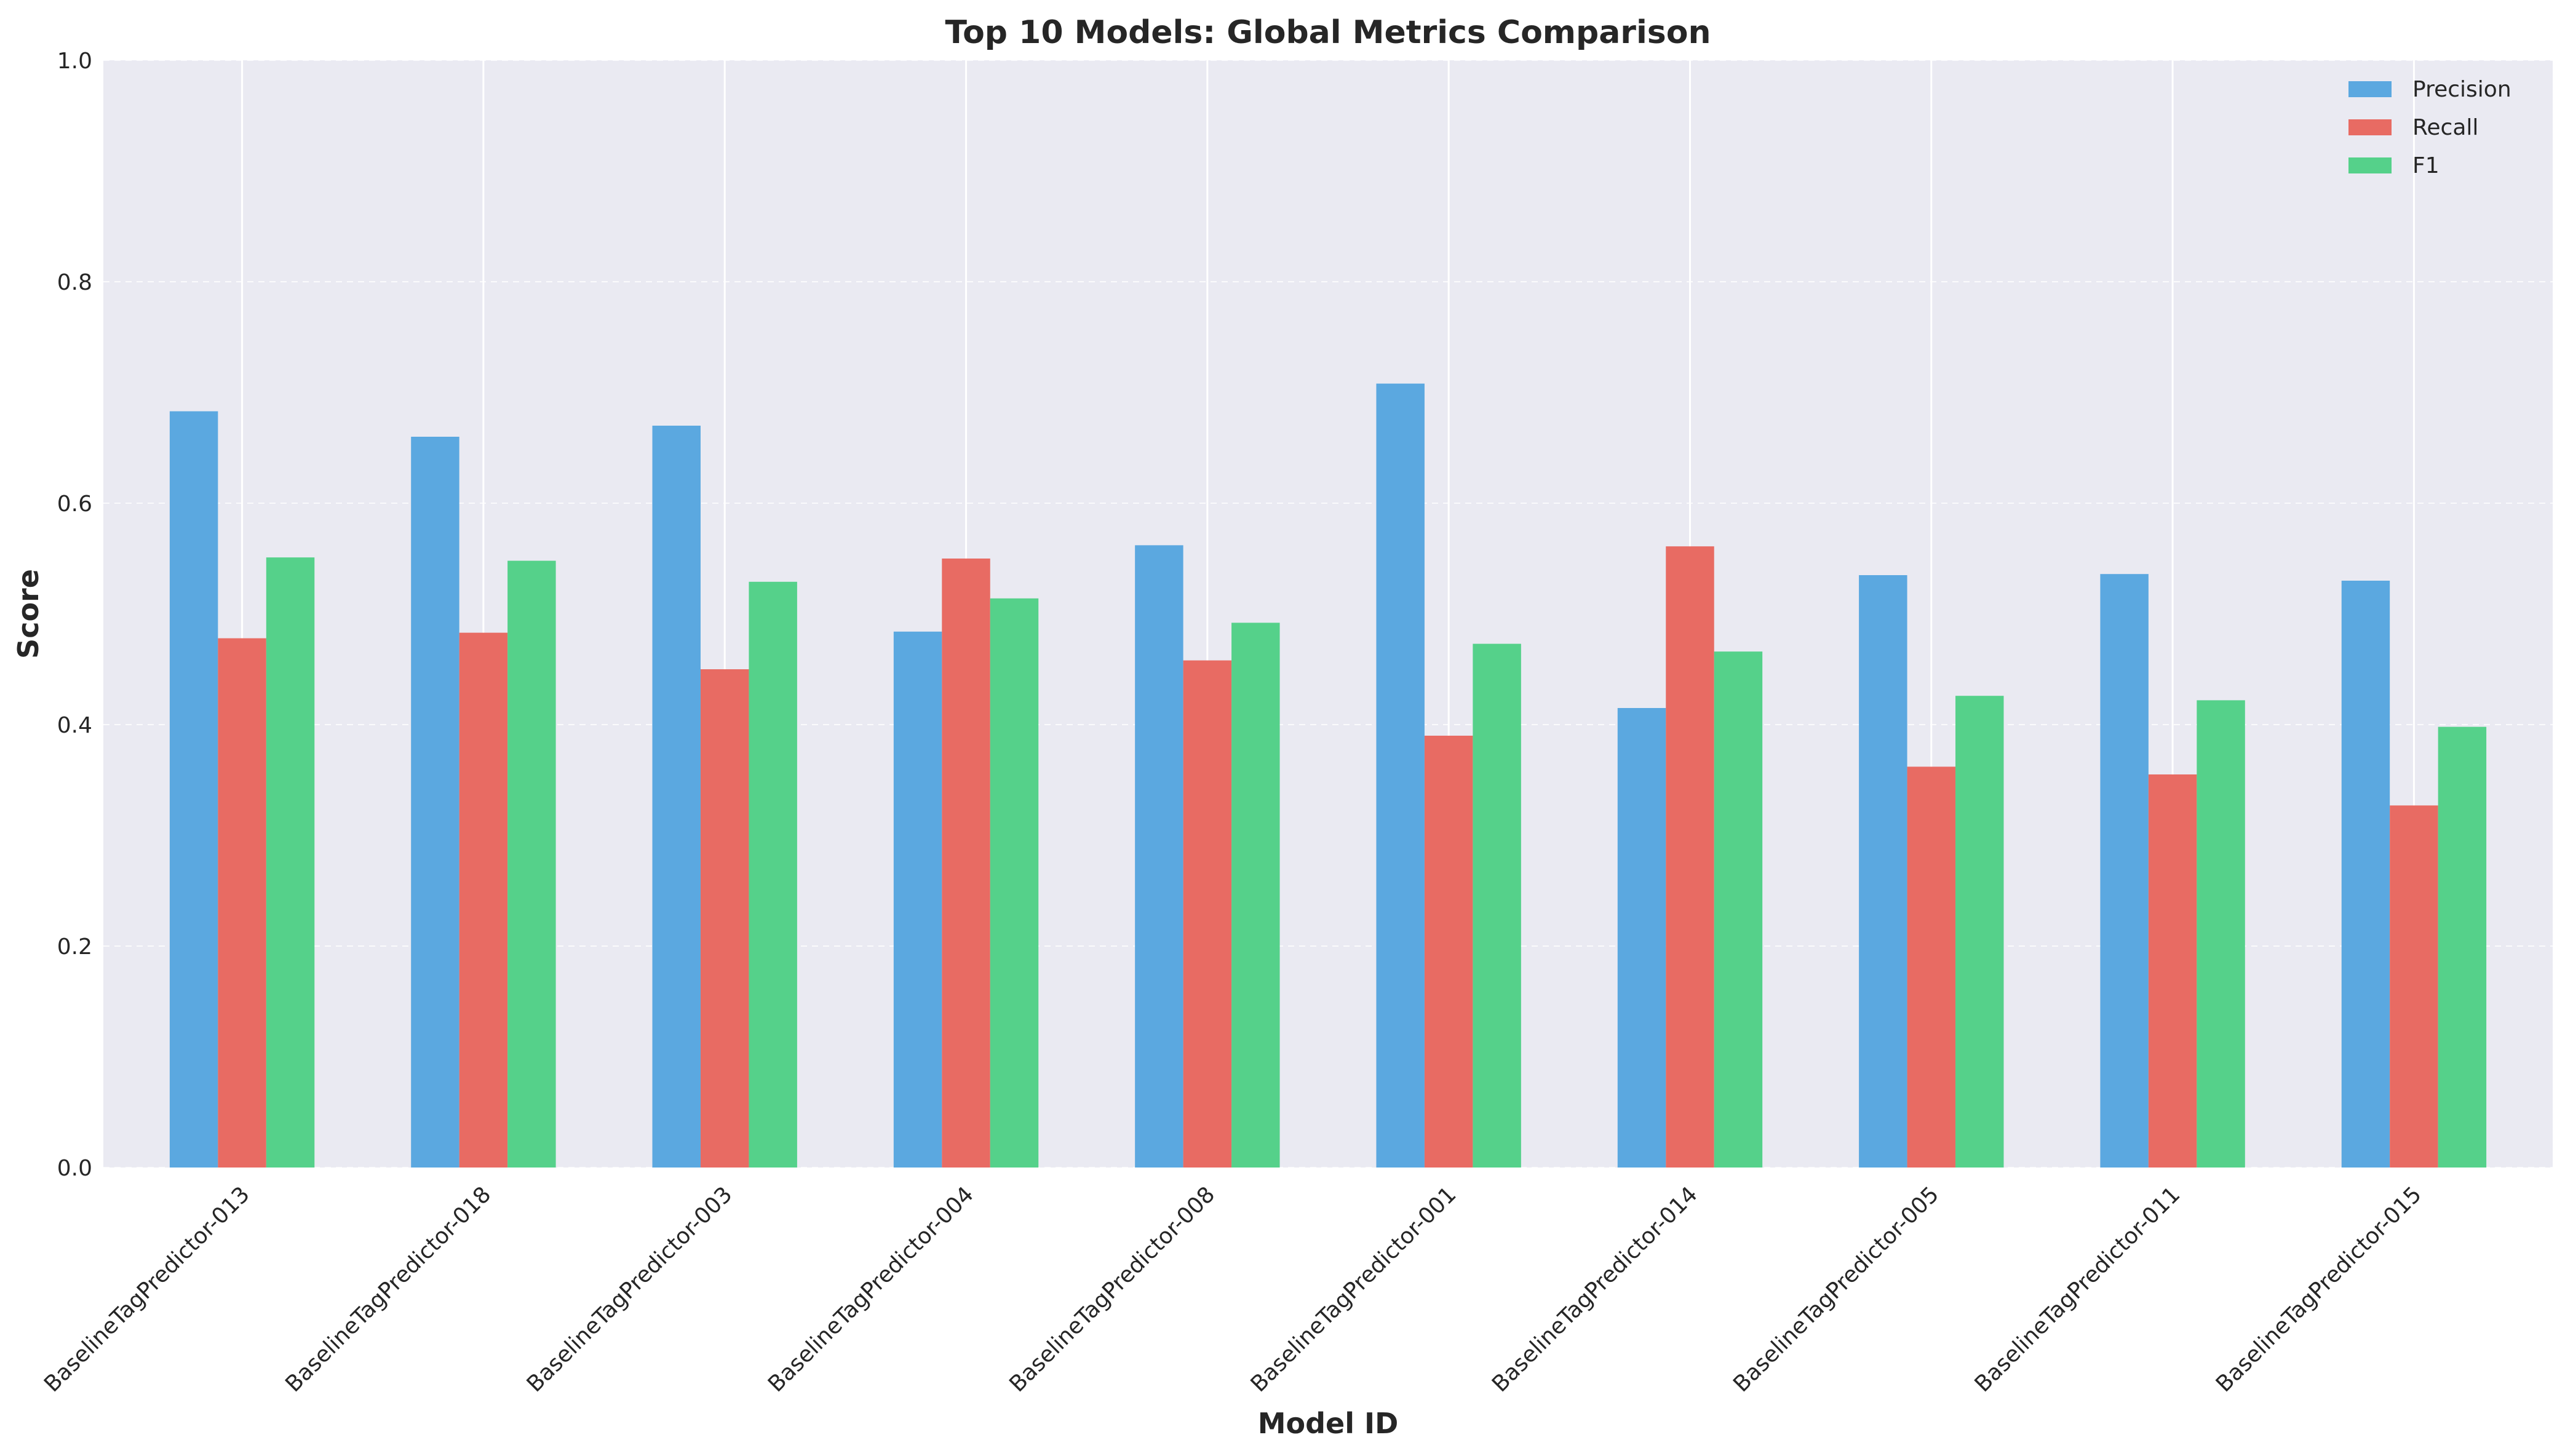 The width and height of the screenshot is (2565, 1456). What do you see at coordinates (2370, 165) in the screenshot?
I see `legend-swatch-f1` at bounding box center [2370, 165].